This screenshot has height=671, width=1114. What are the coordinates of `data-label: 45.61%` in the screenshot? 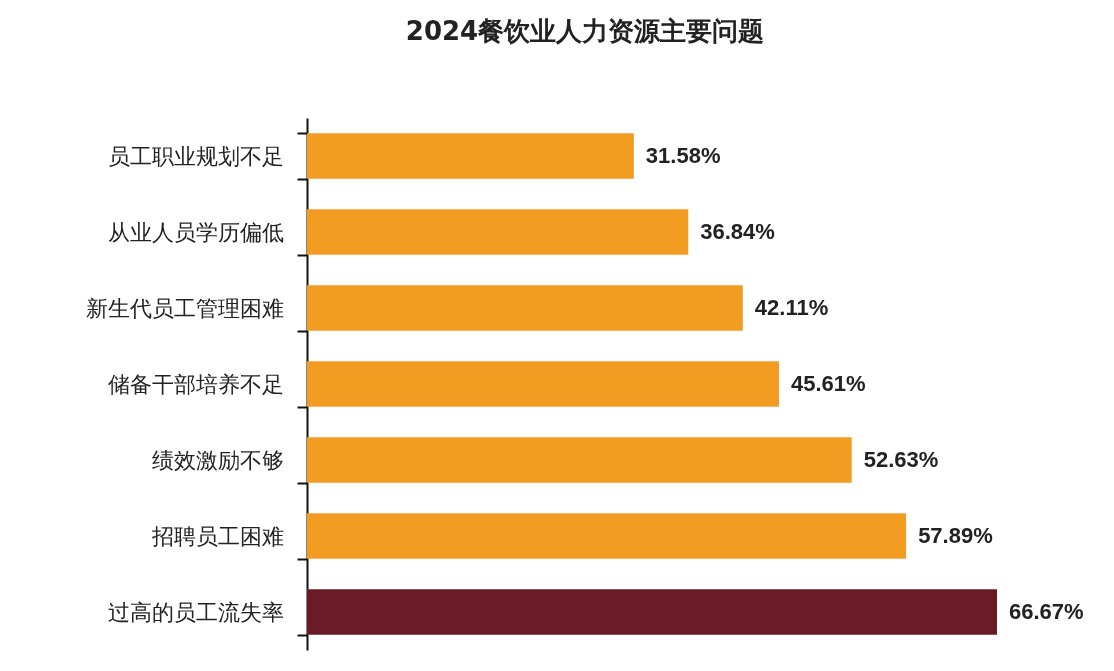 It's located at (828, 383).